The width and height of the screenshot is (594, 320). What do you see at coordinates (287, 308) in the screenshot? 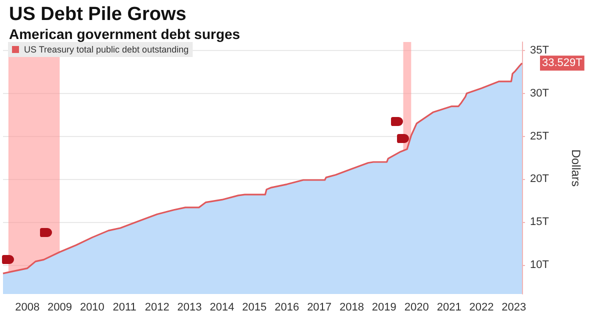
I see `x-tick-label: 2016` at bounding box center [287, 308].